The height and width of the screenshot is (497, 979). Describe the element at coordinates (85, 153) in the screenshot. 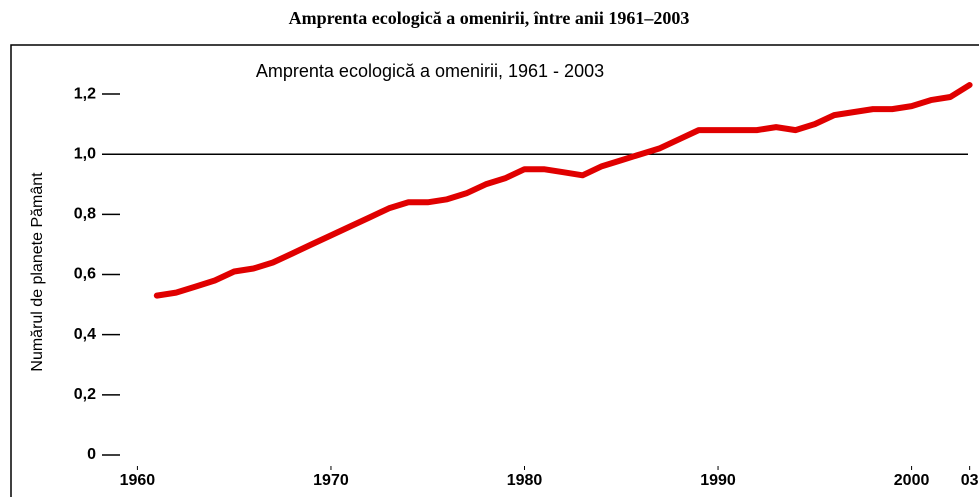

I see `y-tick-label: 1,0` at that location.